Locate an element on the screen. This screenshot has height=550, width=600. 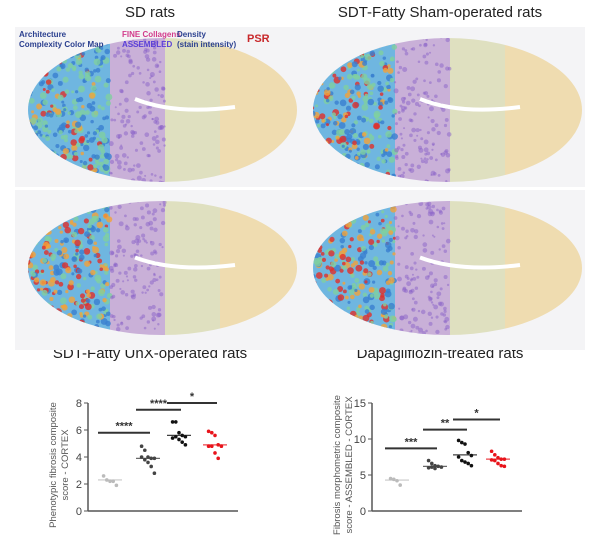
panel-title-sham: SDT-Fatty Sham-operated rats is located at coordinates (440, 12).